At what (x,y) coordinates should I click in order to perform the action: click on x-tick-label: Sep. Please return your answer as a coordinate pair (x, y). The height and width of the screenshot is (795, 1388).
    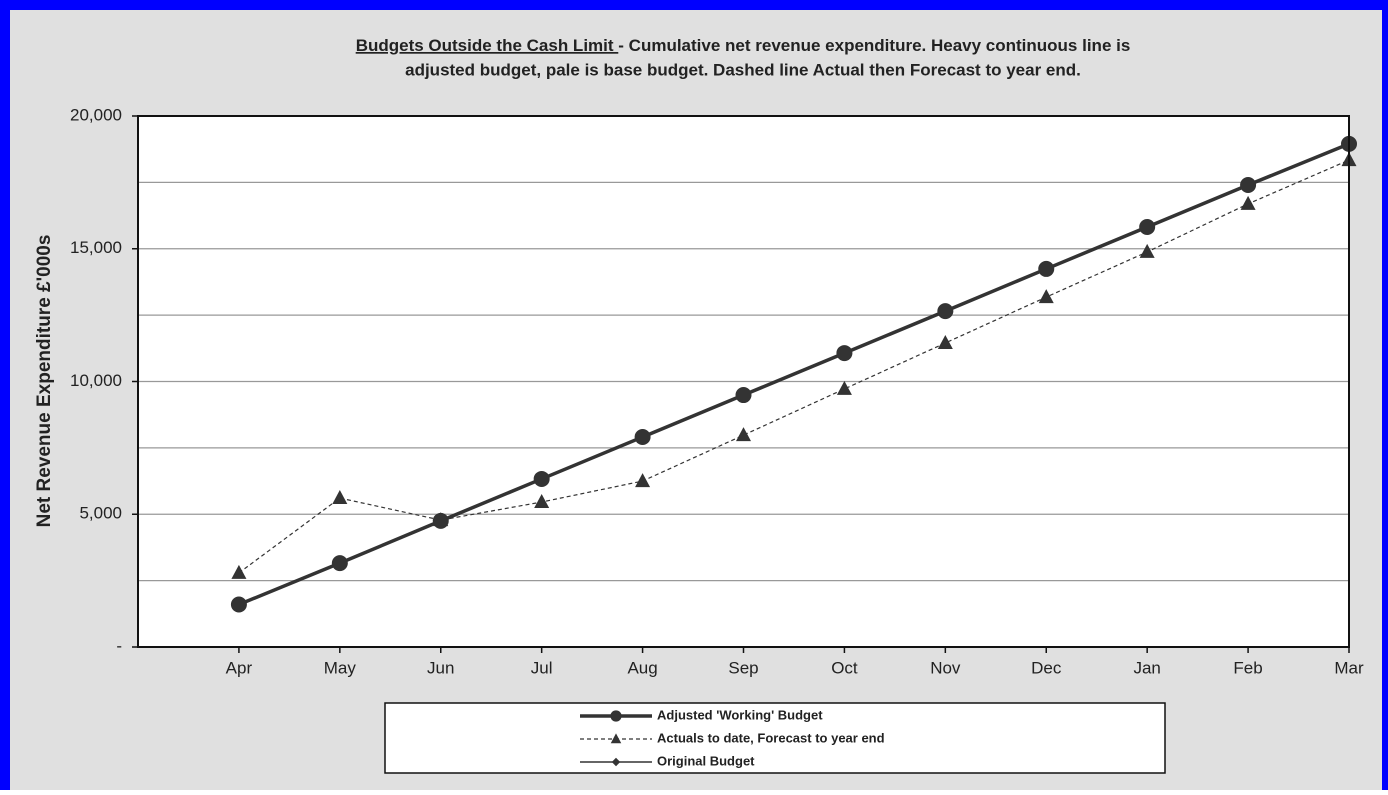
    Looking at the image, I should click on (743, 667).